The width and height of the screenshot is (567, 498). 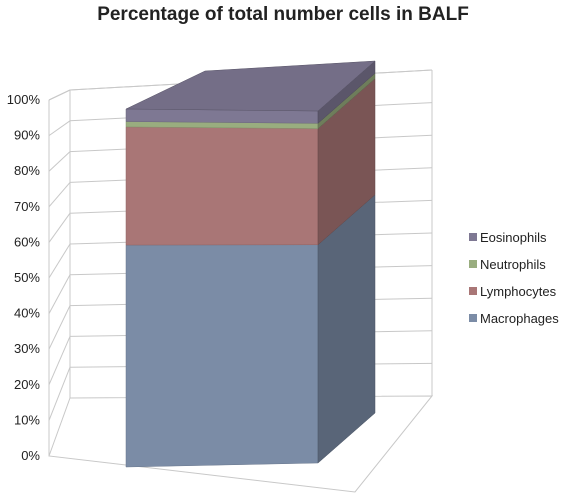 I want to click on legend-swatch-neutrophils, so click(x=473, y=264).